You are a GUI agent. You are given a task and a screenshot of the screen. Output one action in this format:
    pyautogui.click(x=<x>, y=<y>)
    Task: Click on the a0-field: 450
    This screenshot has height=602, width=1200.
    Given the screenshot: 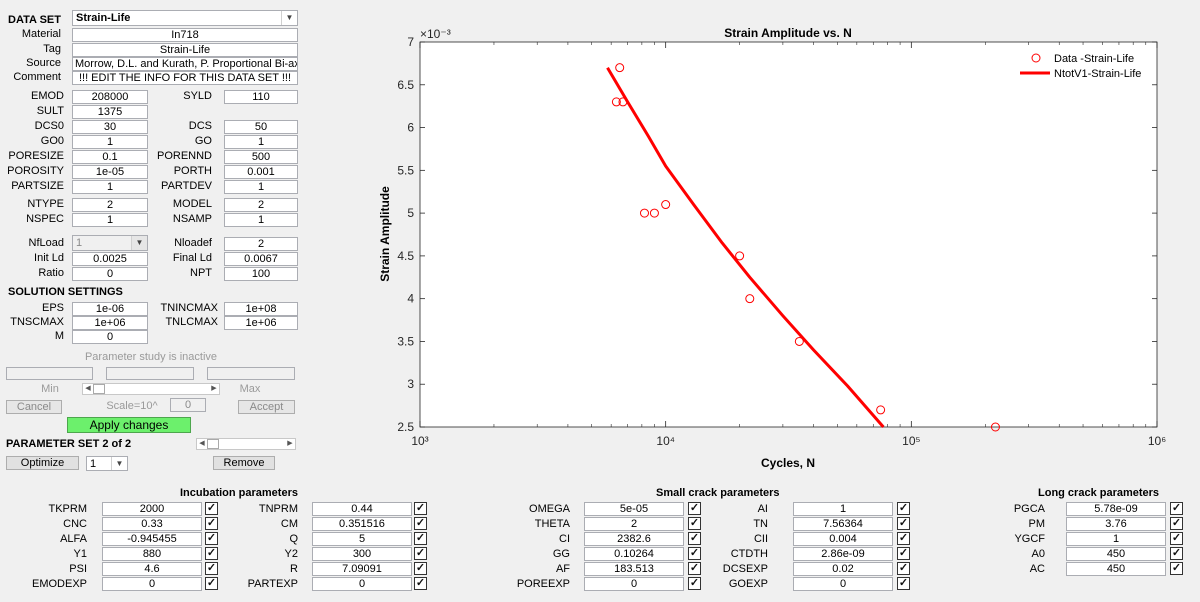 What is the action you would take?
    pyautogui.click(x=1116, y=554)
    